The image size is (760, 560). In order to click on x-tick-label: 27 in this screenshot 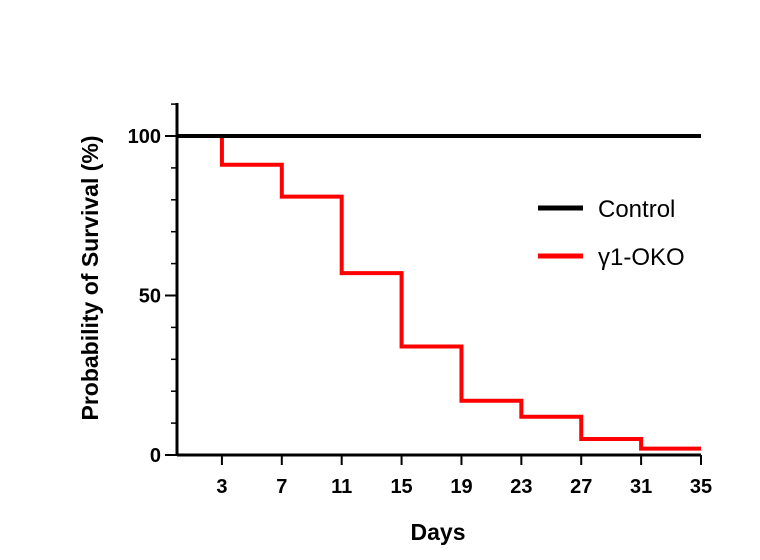, I will do `click(581, 487)`.